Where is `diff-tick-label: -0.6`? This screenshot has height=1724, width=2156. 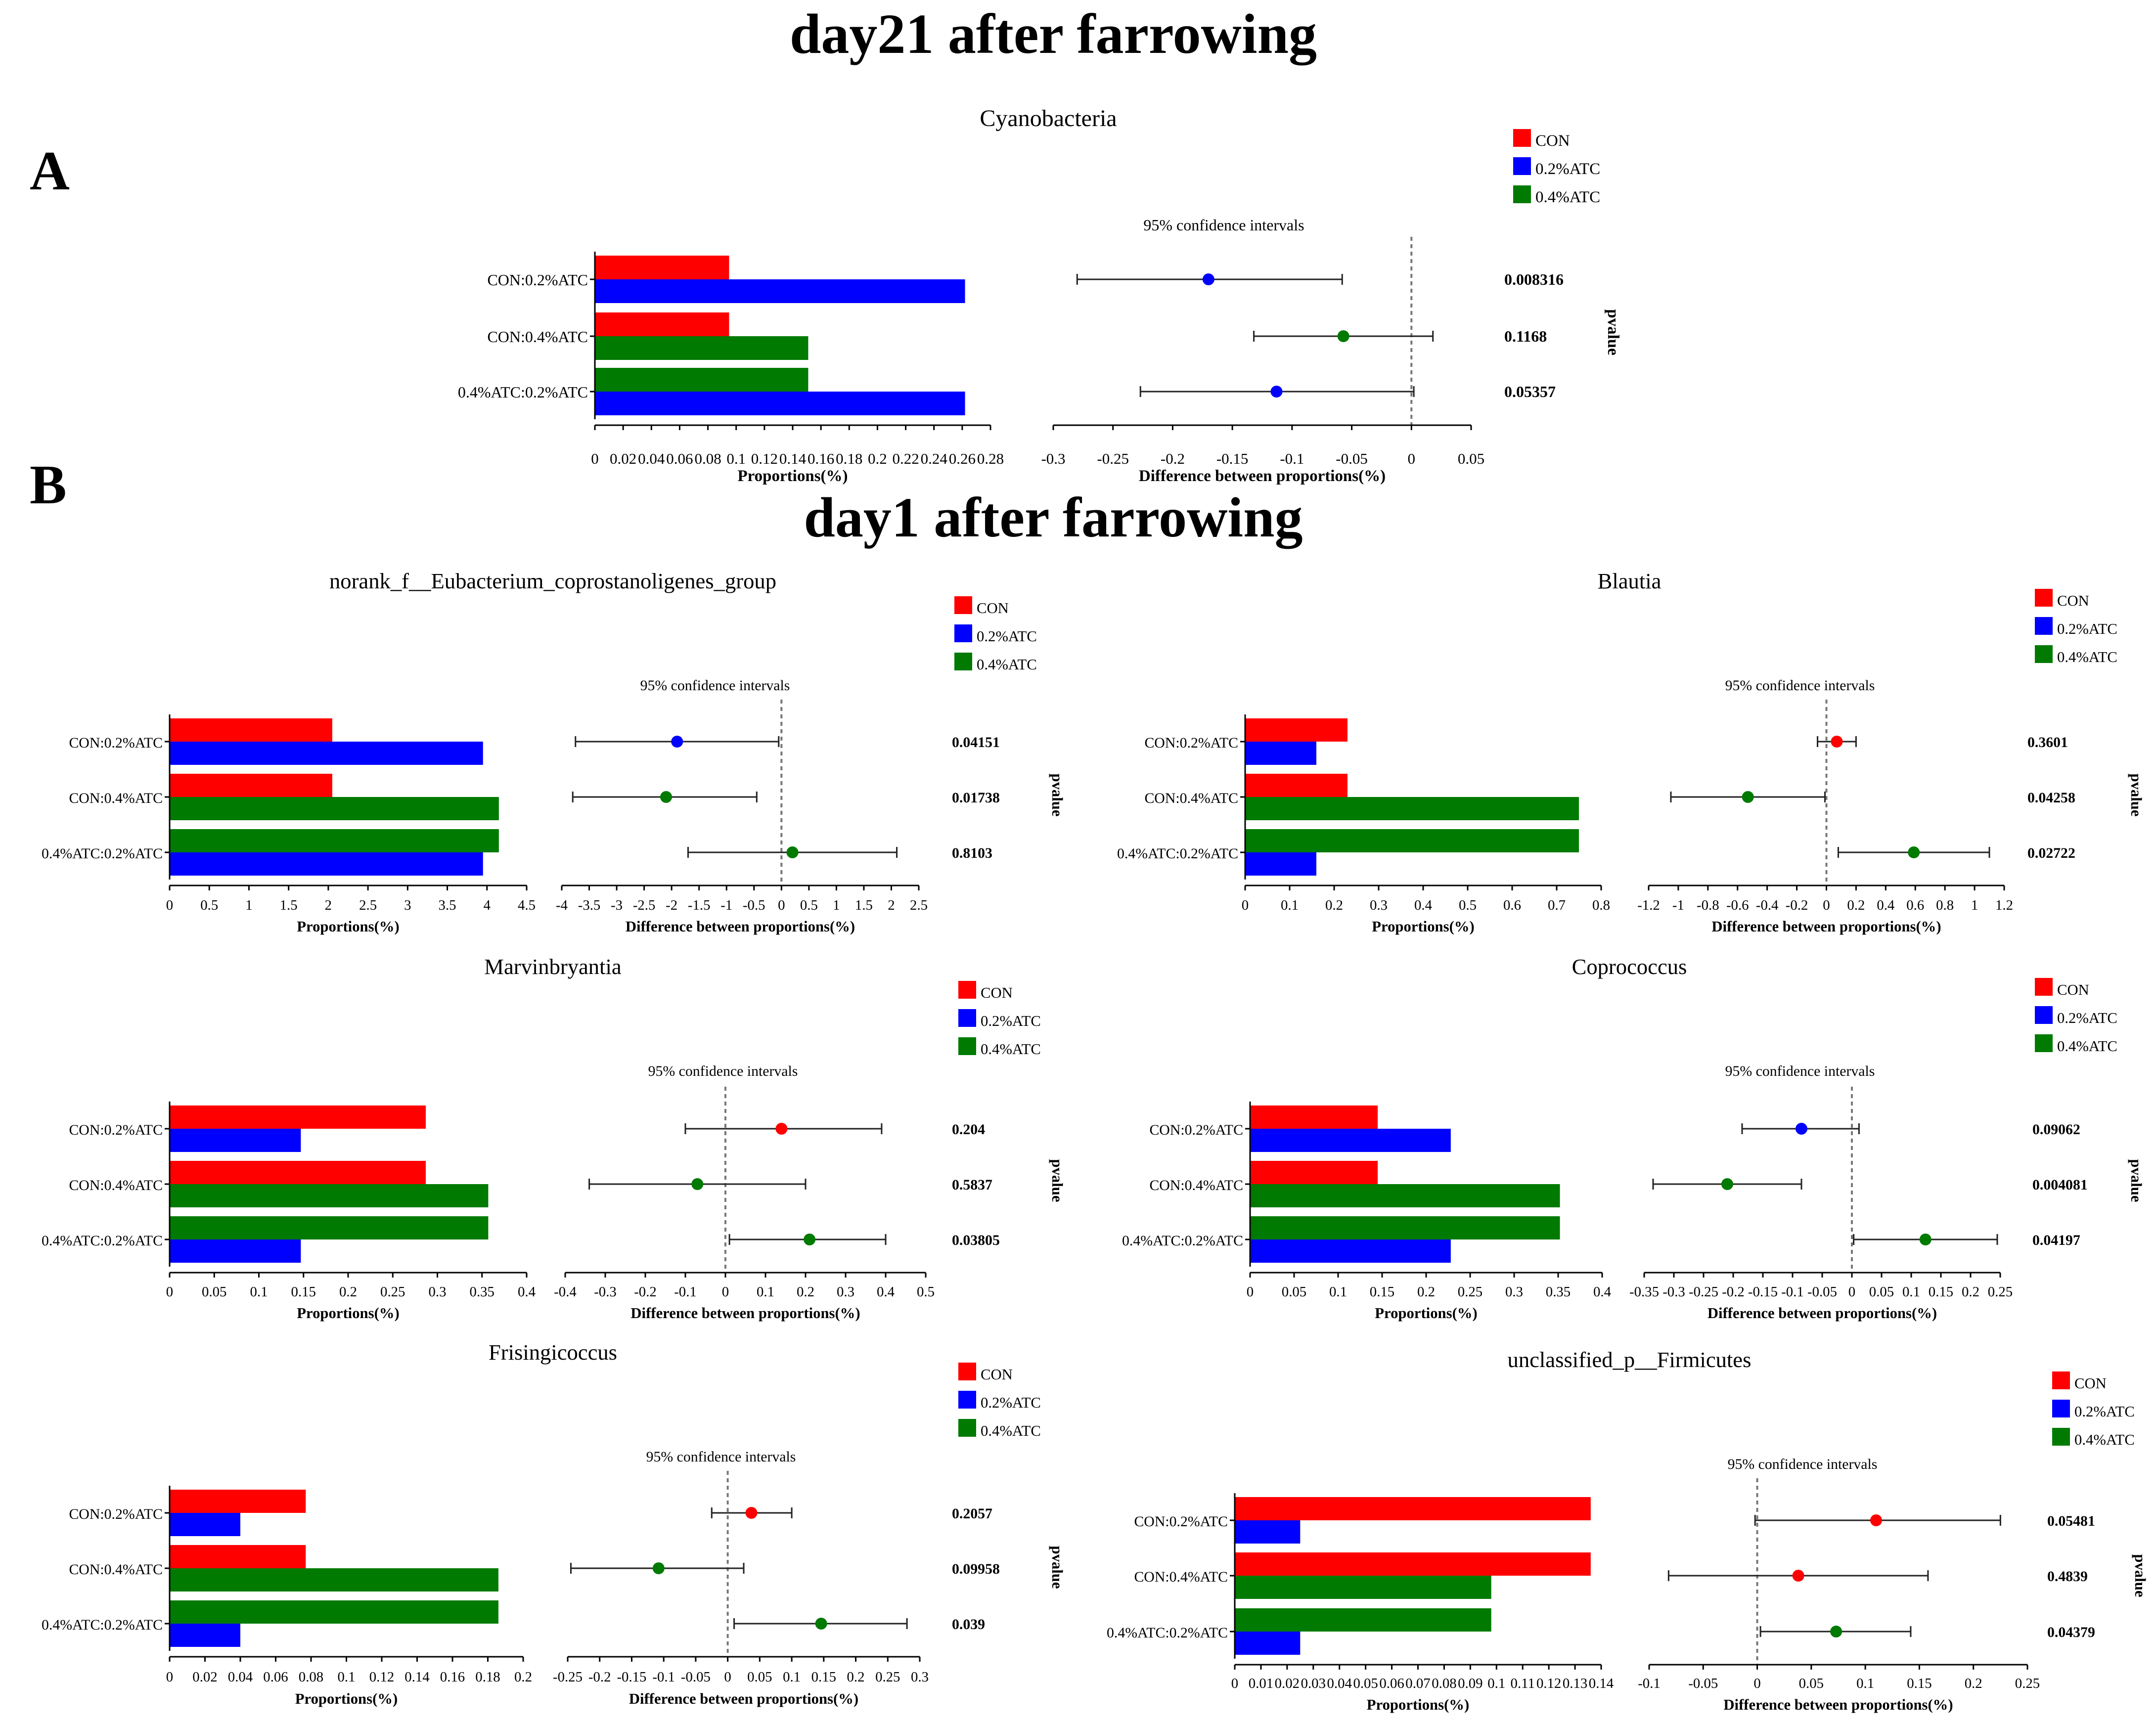
diff-tick-label: -0.6 is located at coordinates (1737, 905).